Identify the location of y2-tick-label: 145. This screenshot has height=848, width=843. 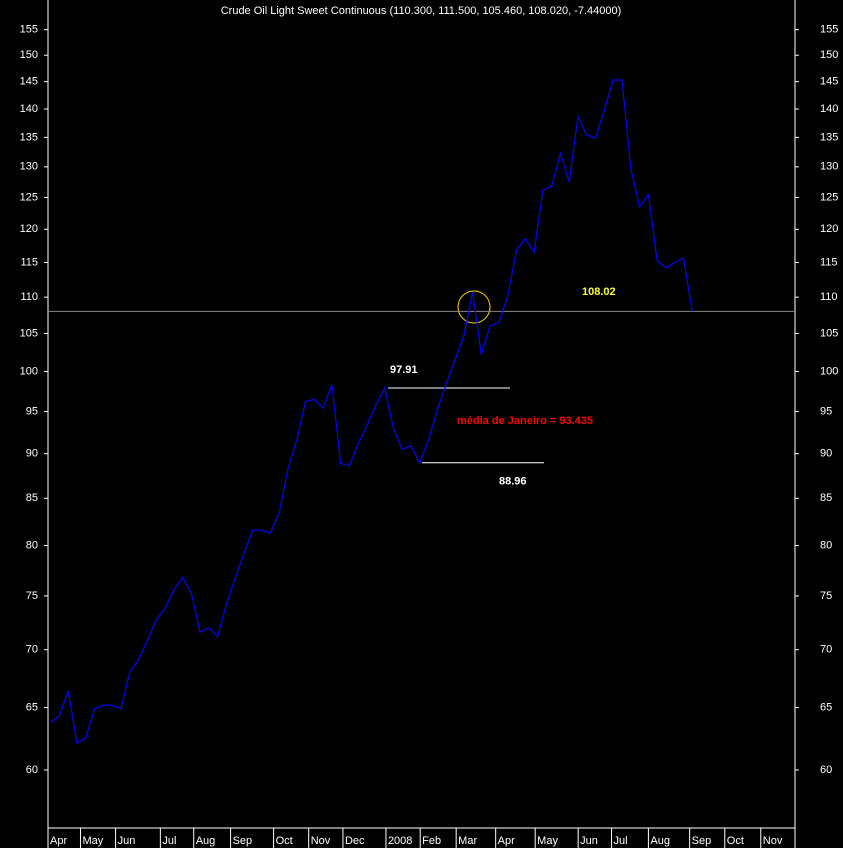
(829, 82).